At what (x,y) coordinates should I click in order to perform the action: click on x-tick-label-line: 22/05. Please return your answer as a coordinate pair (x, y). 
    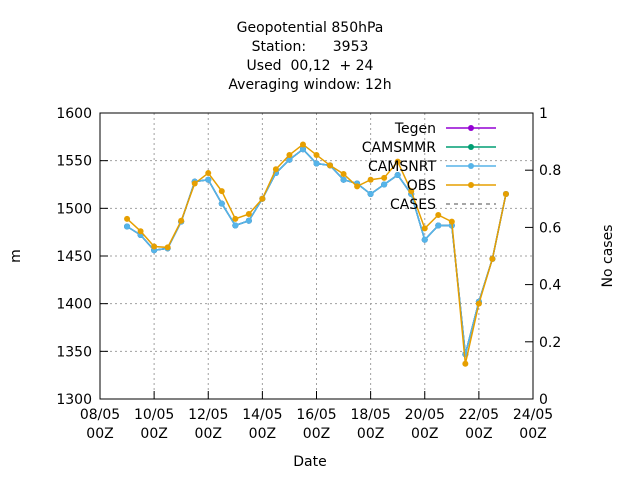
    Looking at the image, I should click on (479, 415).